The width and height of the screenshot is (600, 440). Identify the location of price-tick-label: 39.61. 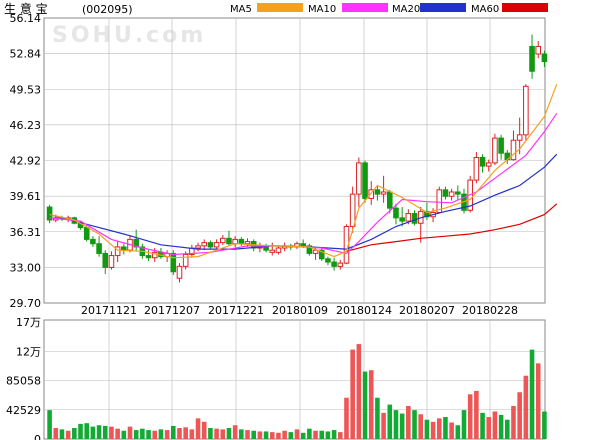
(26, 196).